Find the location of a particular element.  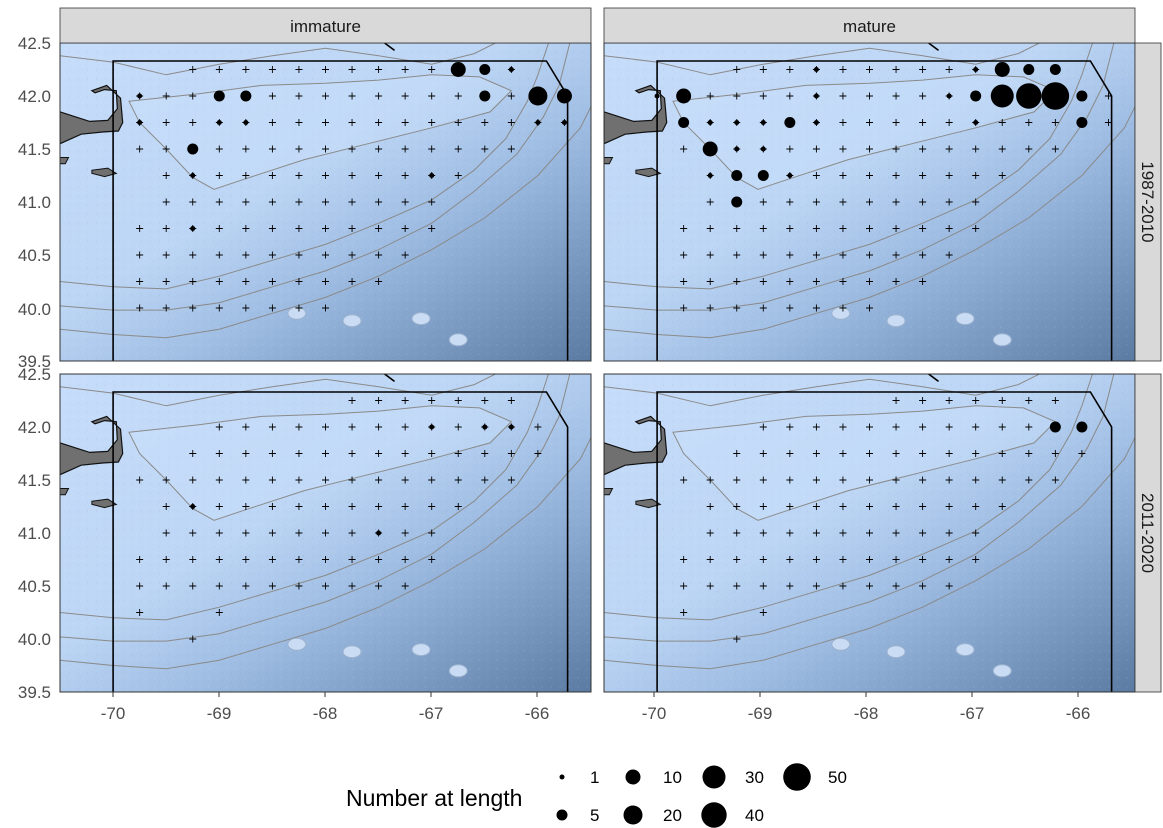

x-tick-label: -69 is located at coordinates (219, 713).